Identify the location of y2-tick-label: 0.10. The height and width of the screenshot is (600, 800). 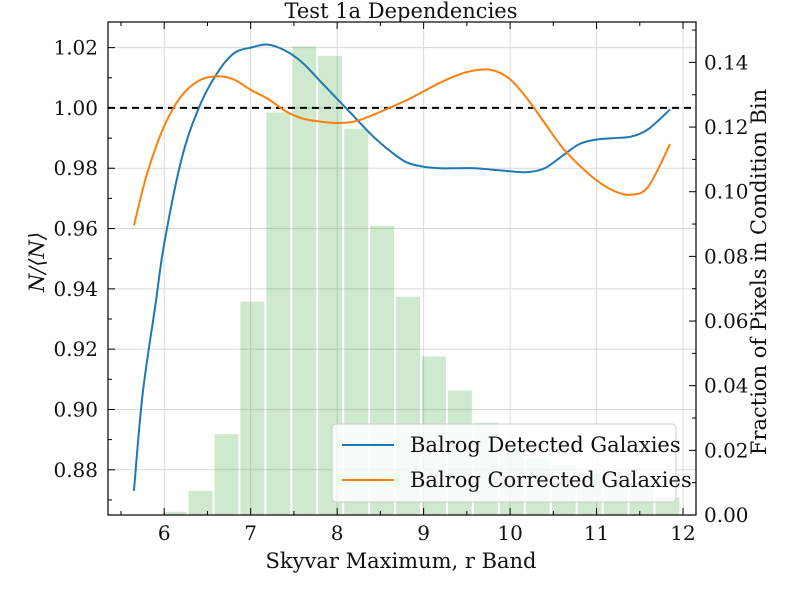
(726, 192).